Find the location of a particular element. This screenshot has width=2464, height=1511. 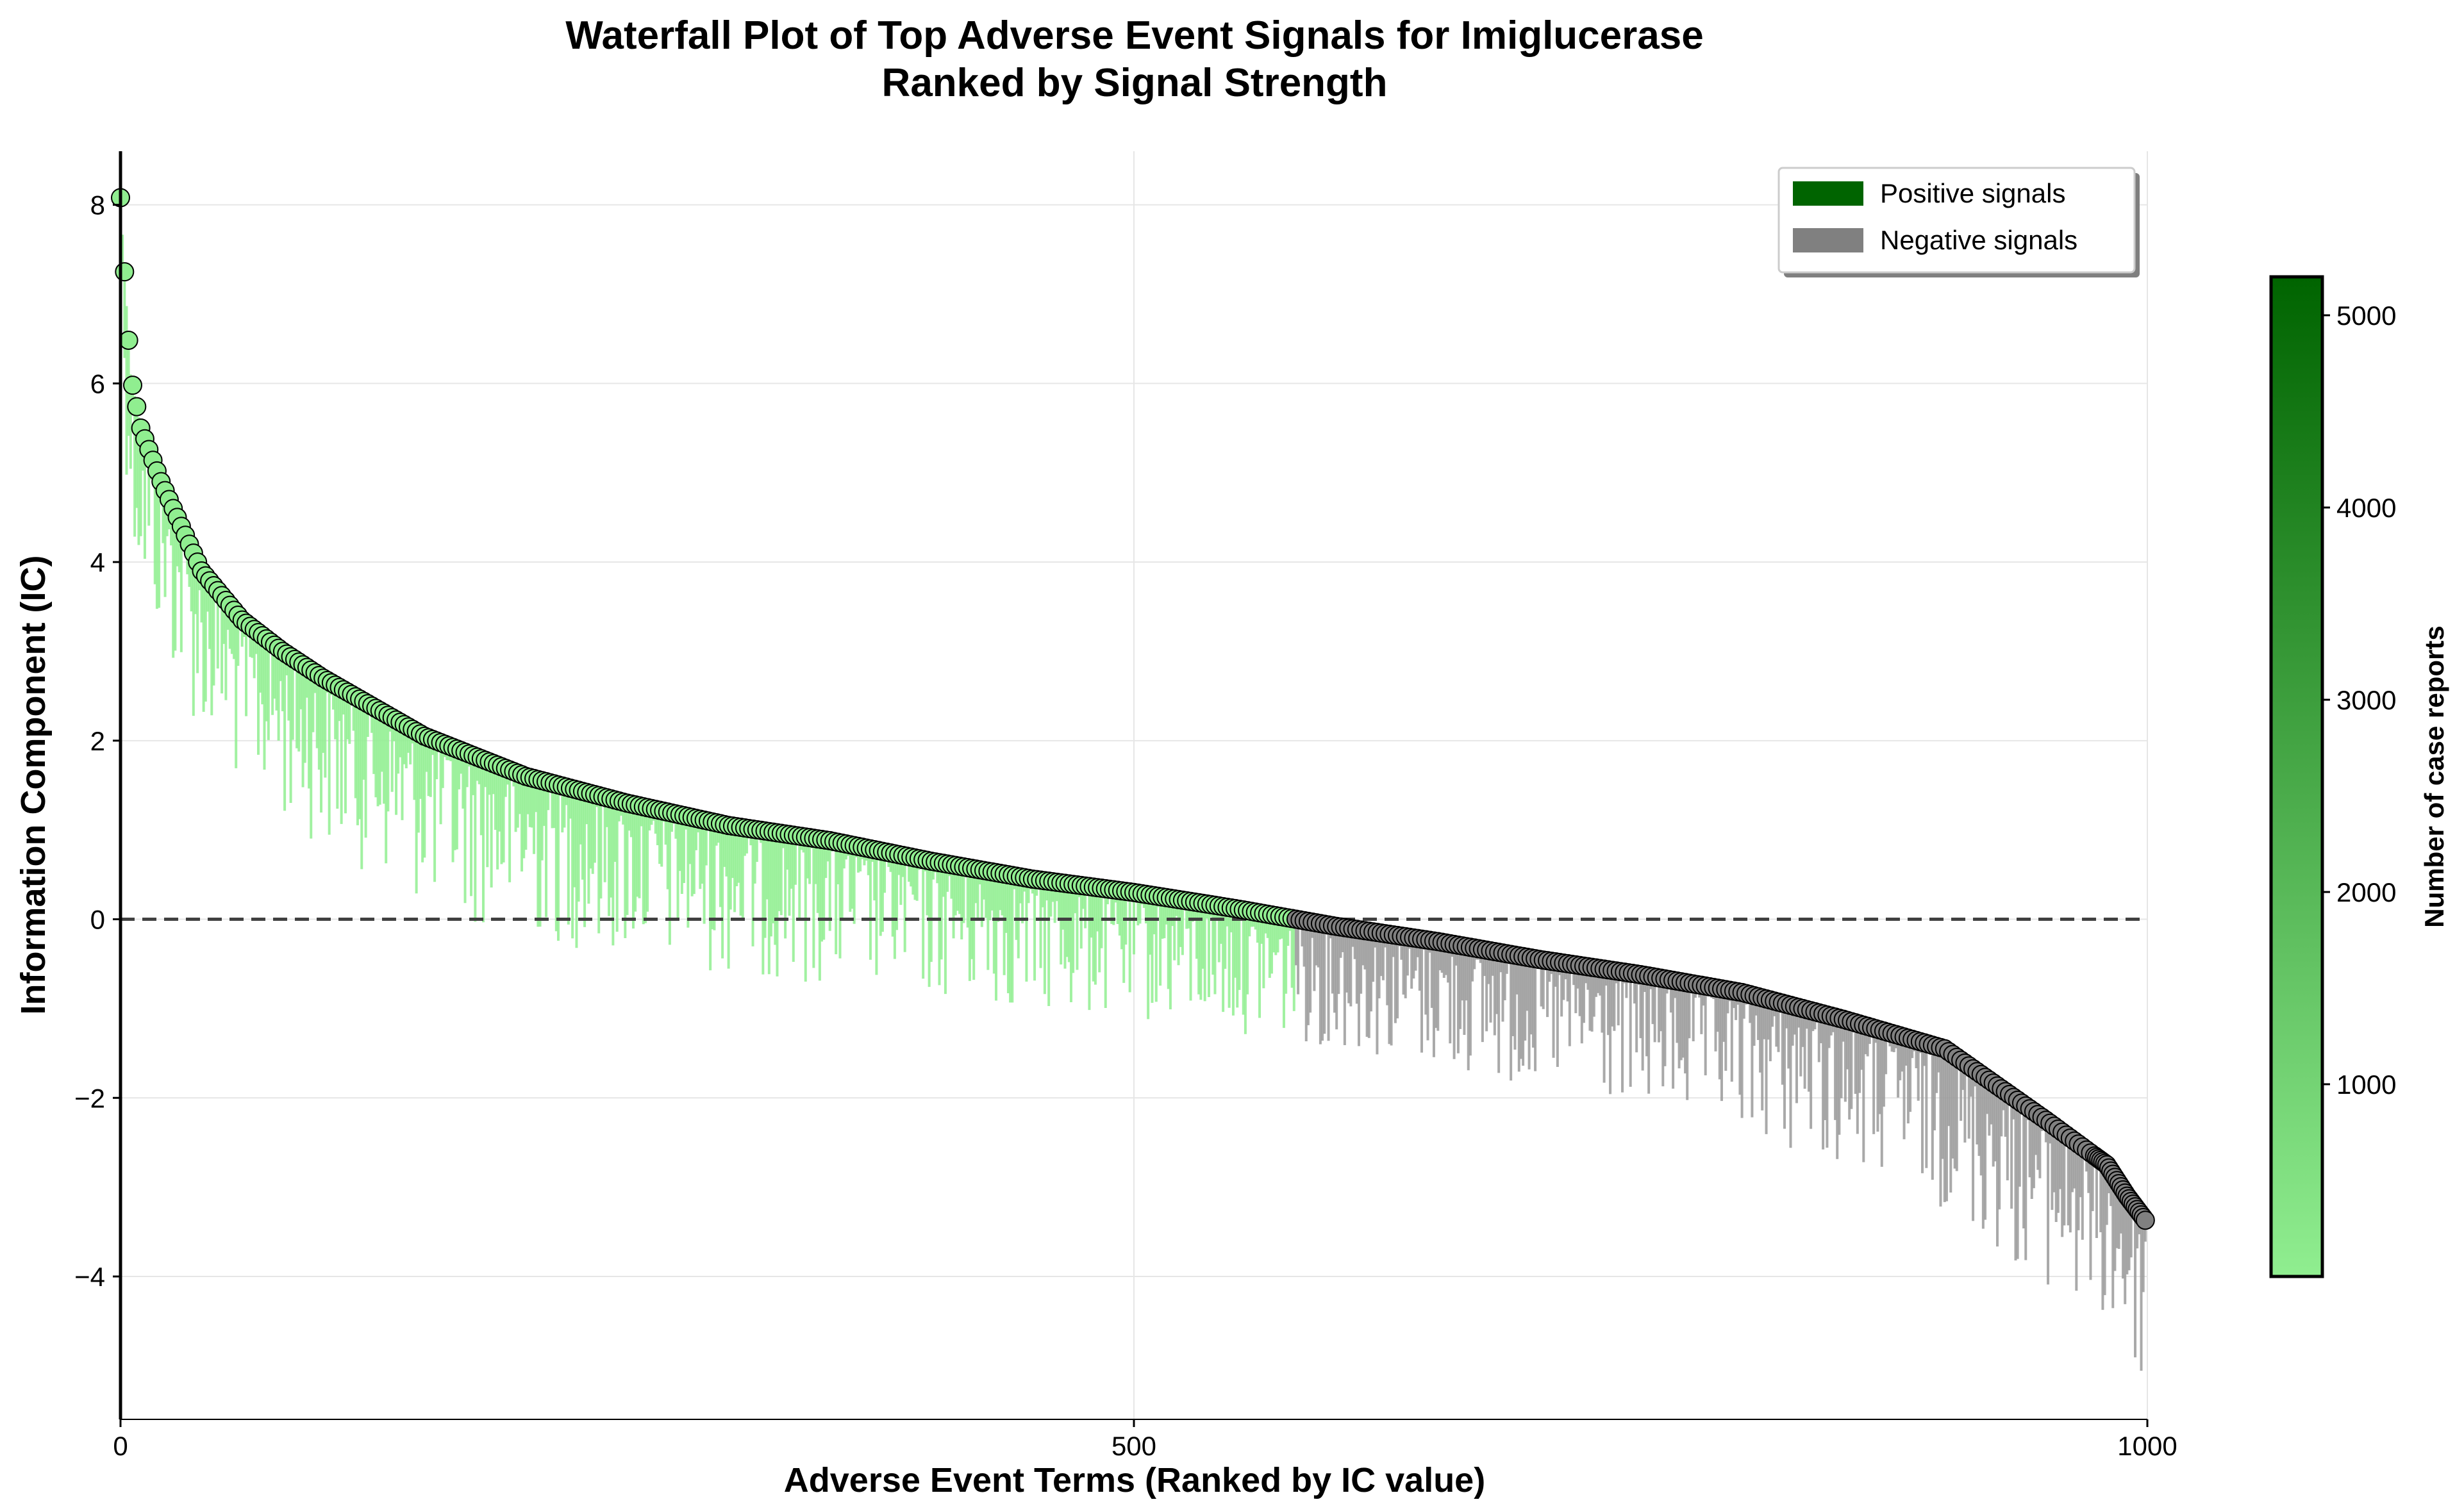

y-tick-label: 8 is located at coordinates (98, 205).